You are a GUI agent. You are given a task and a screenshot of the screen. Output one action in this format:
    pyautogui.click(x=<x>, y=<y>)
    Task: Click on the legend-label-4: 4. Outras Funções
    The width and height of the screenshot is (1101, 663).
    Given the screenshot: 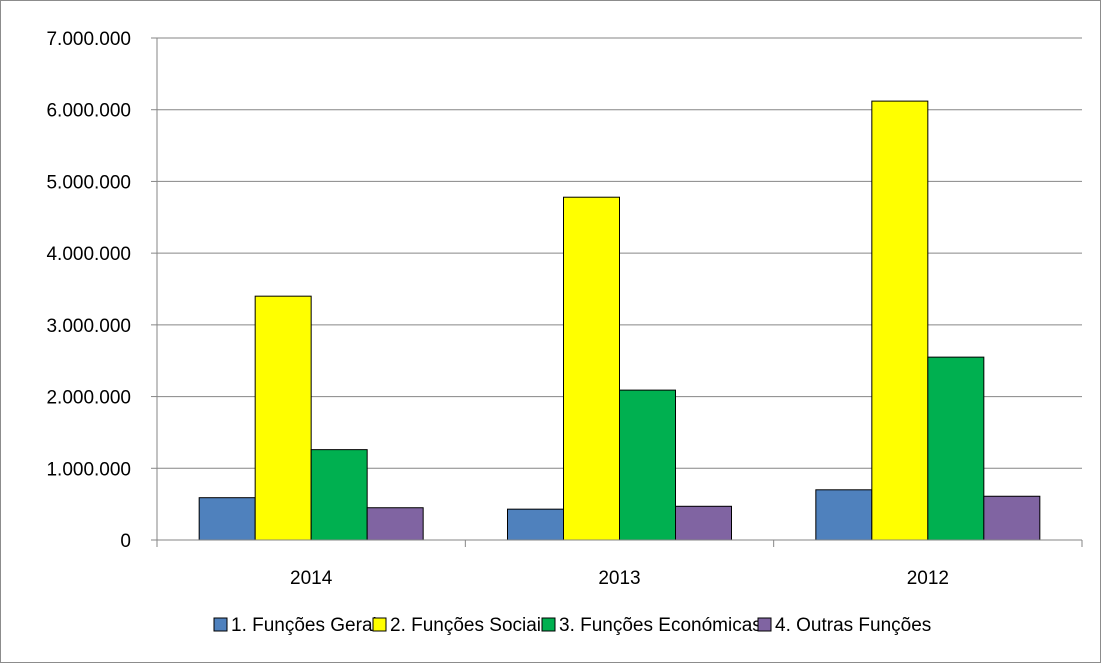 What is the action you would take?
    pyautogui.click(x=853, y=625)
    